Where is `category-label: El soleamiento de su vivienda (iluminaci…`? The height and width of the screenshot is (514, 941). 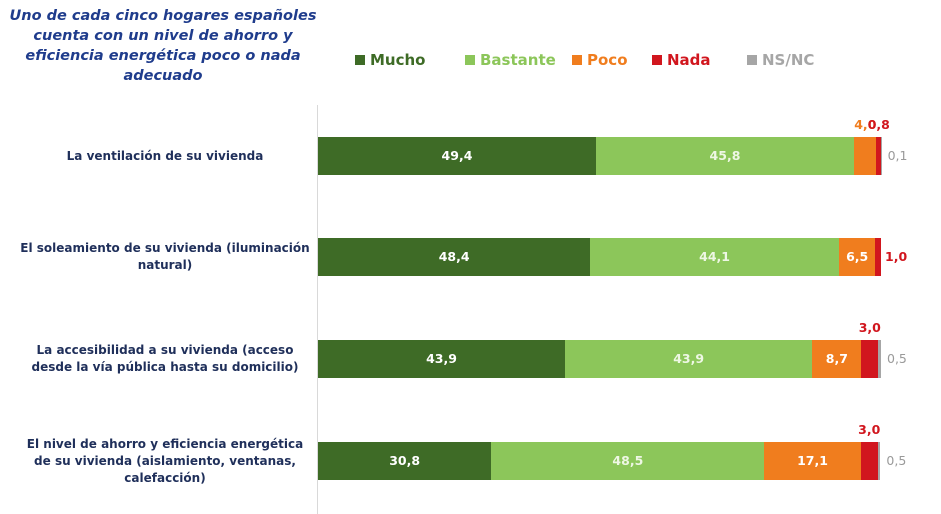
category-label: El soleamiento de su vivienda (iluminaci… is located at coordinates (165, 256).